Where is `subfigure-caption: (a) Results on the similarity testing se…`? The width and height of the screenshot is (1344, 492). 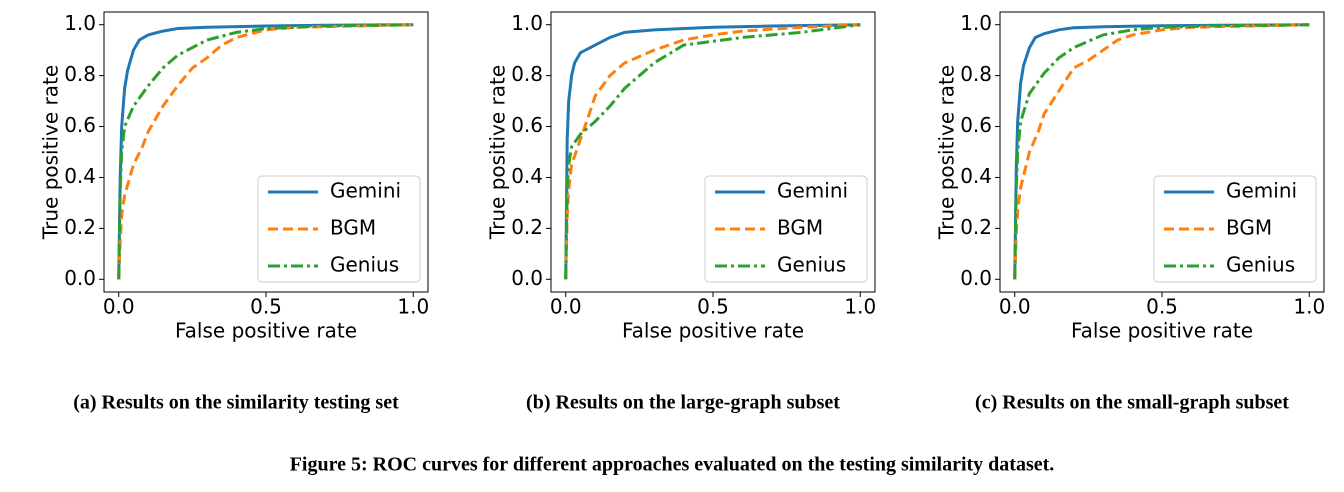 subfigure-caption: (a) Results on the similarity testing se… is located at coordinates (236, 403).